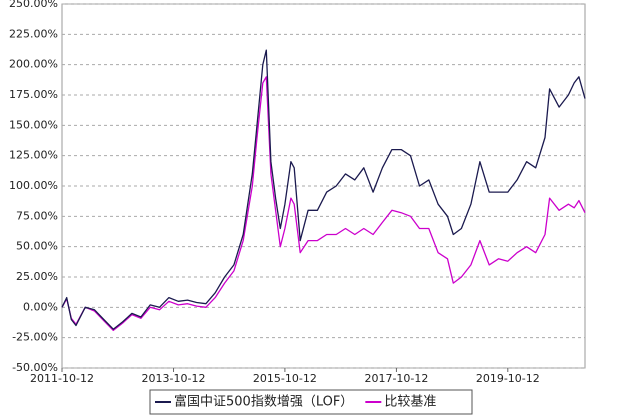  I want to click on y-tick-label: 250.00%, so click(33, 5).